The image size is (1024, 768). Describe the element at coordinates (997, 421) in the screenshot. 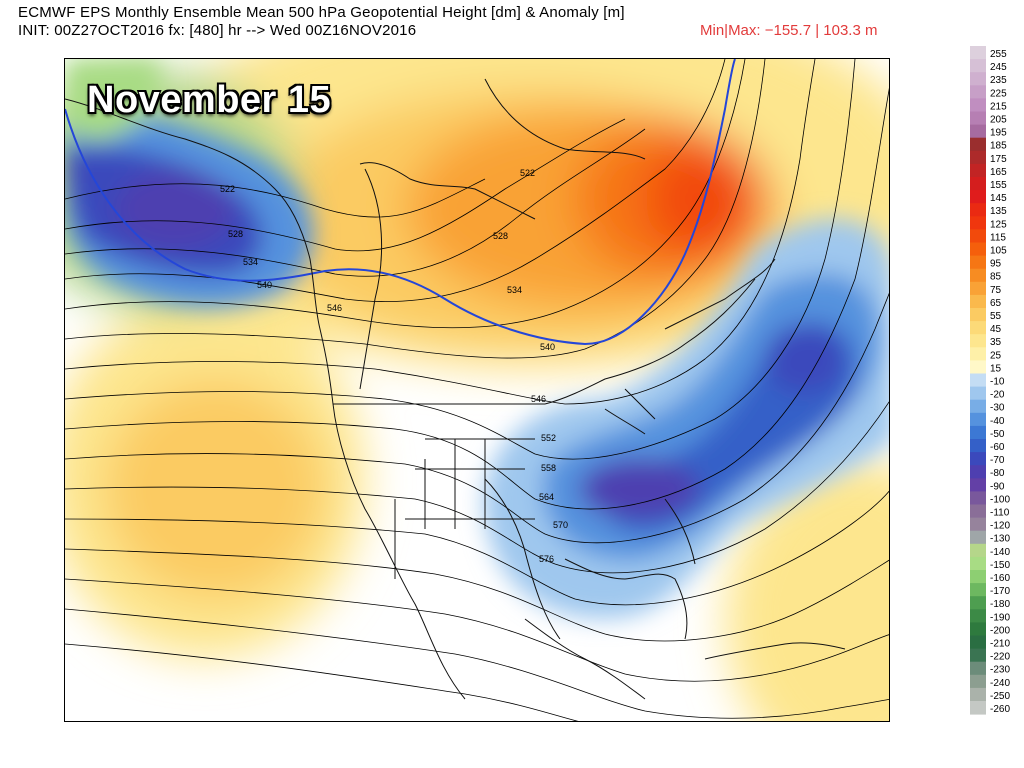

I see `colorbar-label: -40` at that location.